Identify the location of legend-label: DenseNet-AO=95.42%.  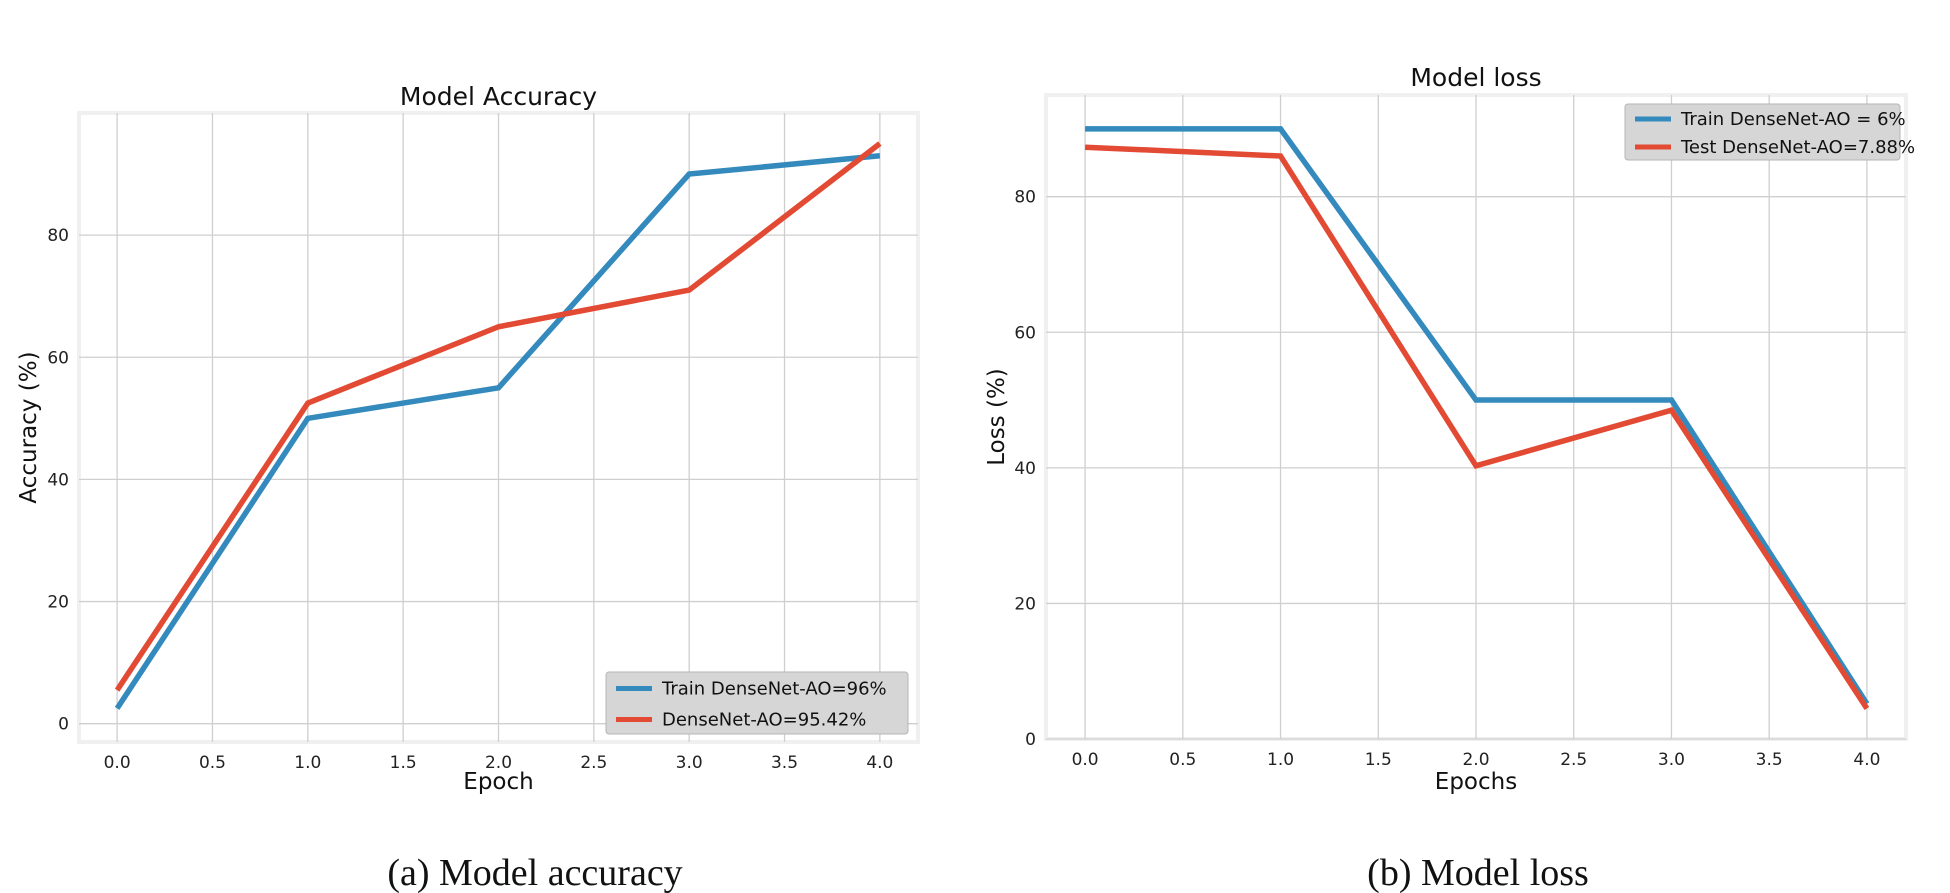
(764, 720).